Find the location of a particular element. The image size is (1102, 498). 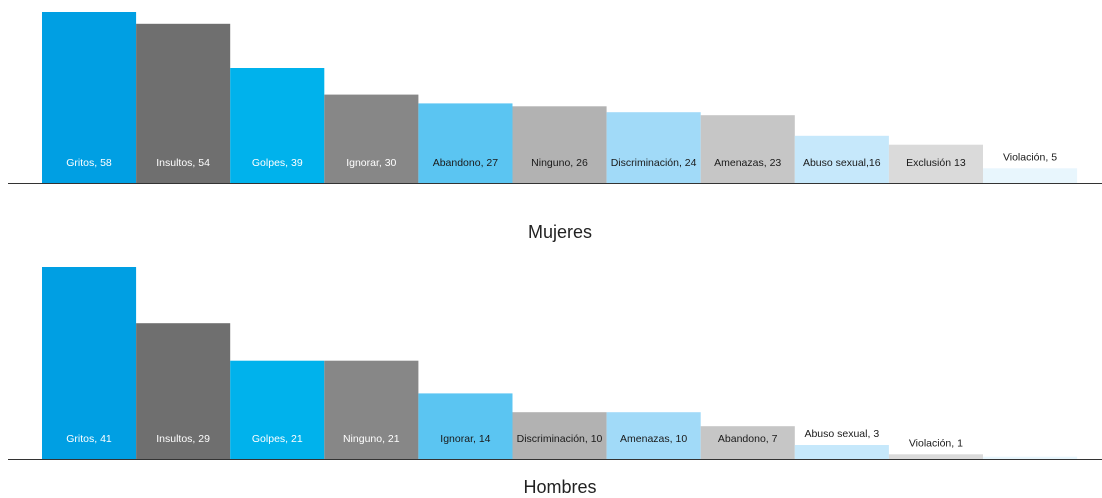

bar-label-mujeres: Gritos, 58 is located at coordinates (89, 163).